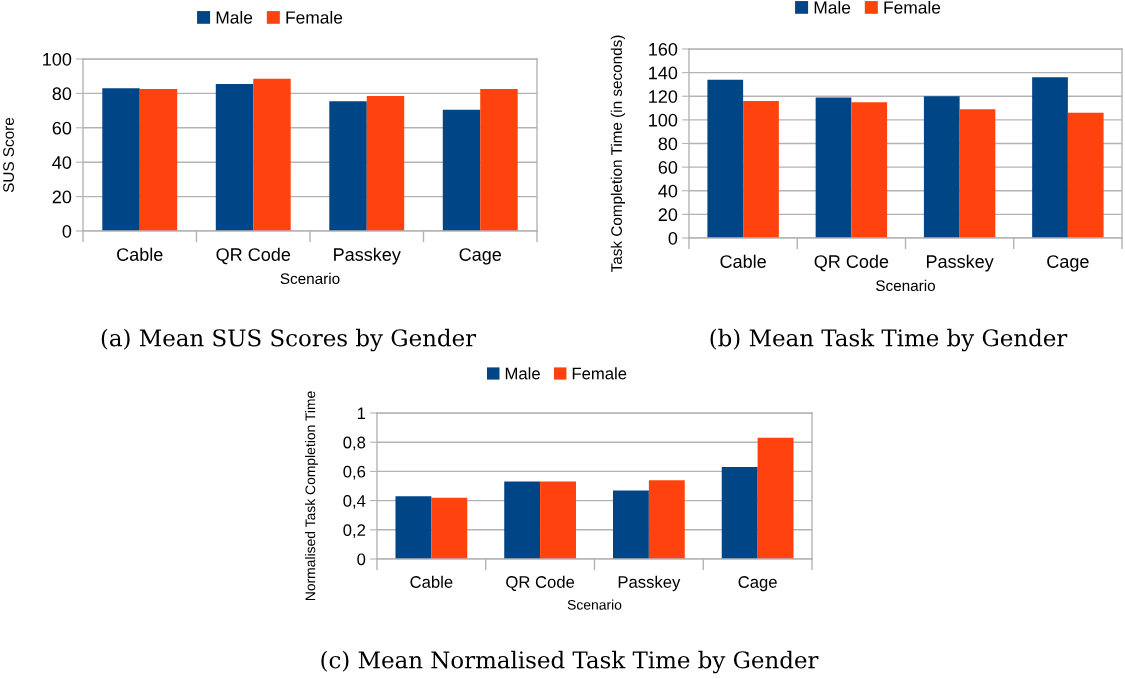 The height and width of the screenshot is (679, 1125). What do you see at coordinates (663, 96) in the screenshot?
I see `y-tick-label: 120` at bounding box center [663, 96].